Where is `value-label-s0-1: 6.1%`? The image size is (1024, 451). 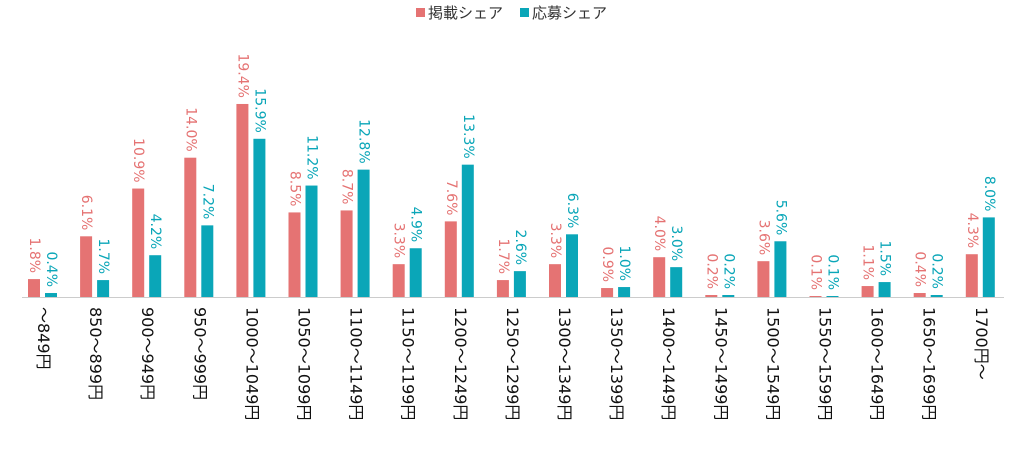
value-label-s0-1: 6.1% is located at coordinates (86, 213).